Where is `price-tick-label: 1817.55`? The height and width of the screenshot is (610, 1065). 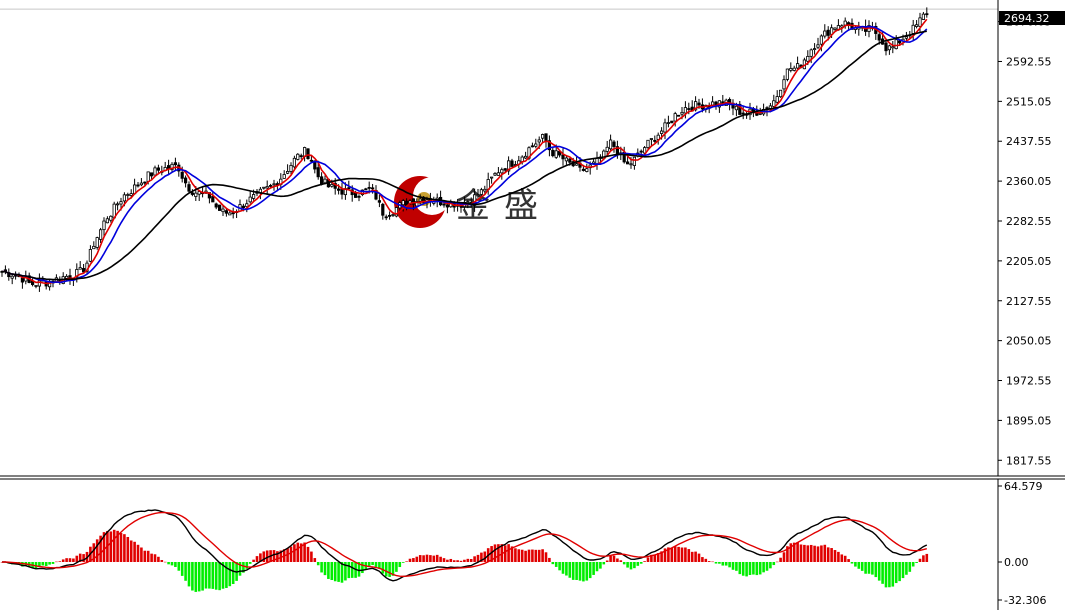
price-tick-label: 1817.55 is located at coordinates (1029, 460).